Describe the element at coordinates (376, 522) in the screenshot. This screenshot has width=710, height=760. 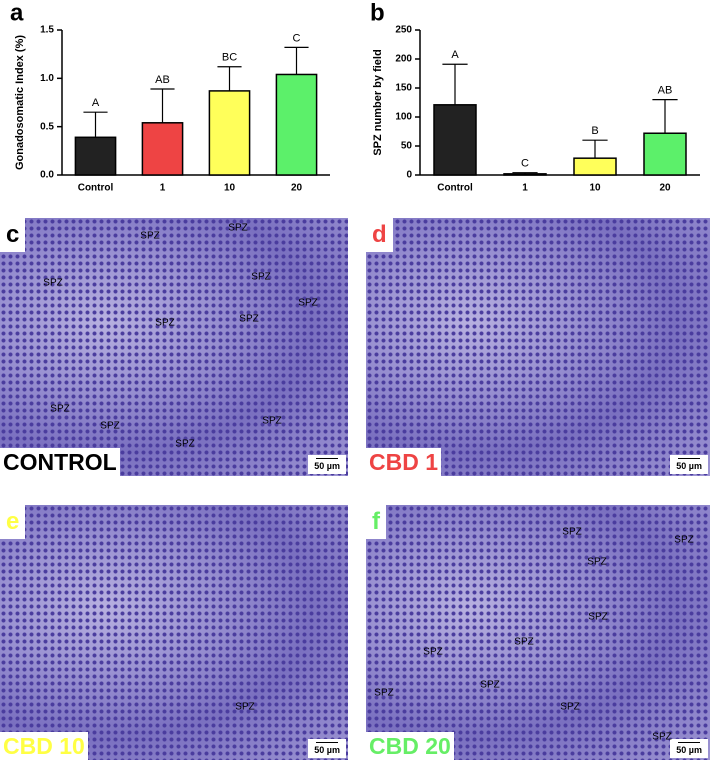
I see `panel-letter: f` at that location.